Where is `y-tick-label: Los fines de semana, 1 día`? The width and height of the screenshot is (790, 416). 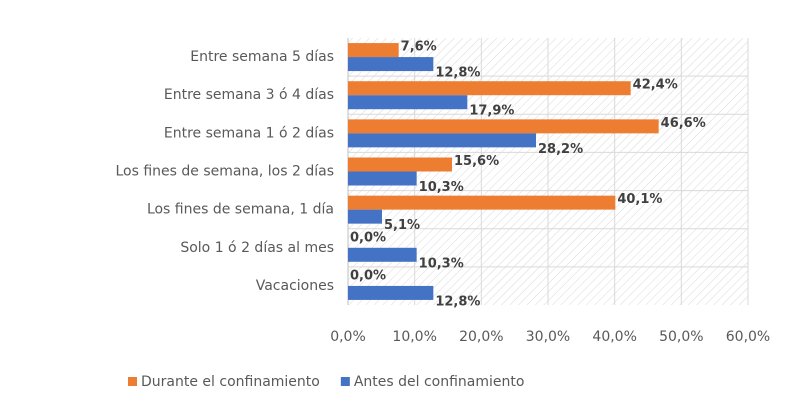 y-tick-label: Los fines de semana, 1 día is located at coordinates (240, 210).